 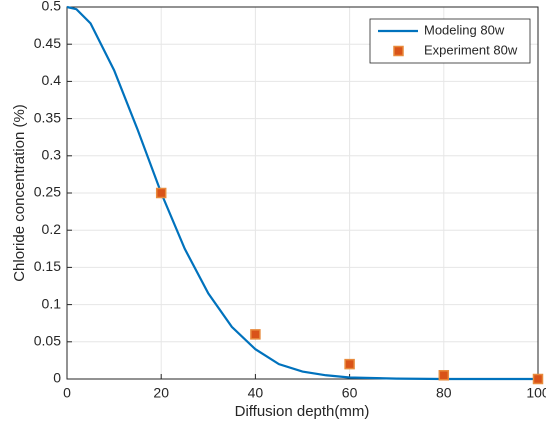 What do you see at coordinates (67, 393) in the screenshot?
I see `x-tick-label: 0` at bounding box center [67, 393].